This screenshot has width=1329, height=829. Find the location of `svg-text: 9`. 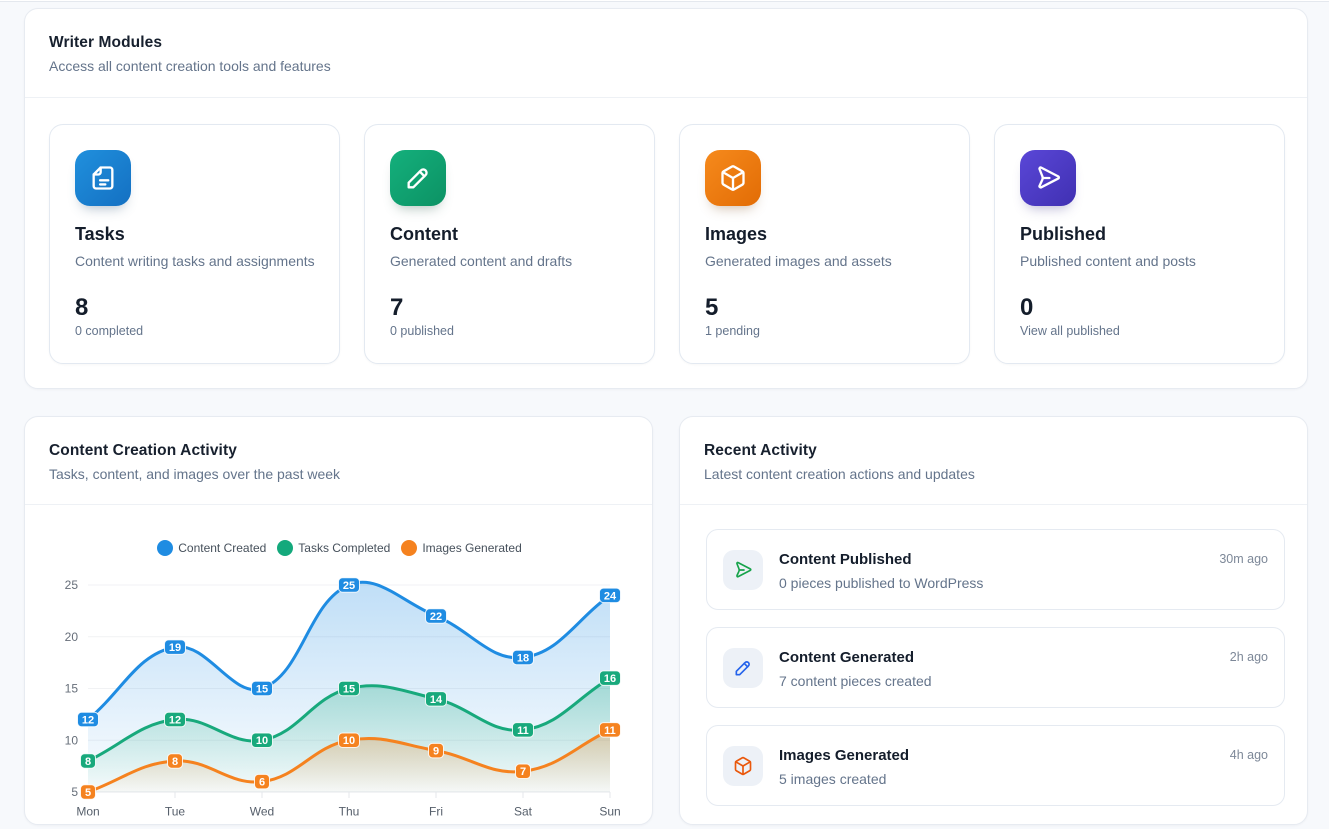

svg-text: 9 is located at coordinates (436, 752).